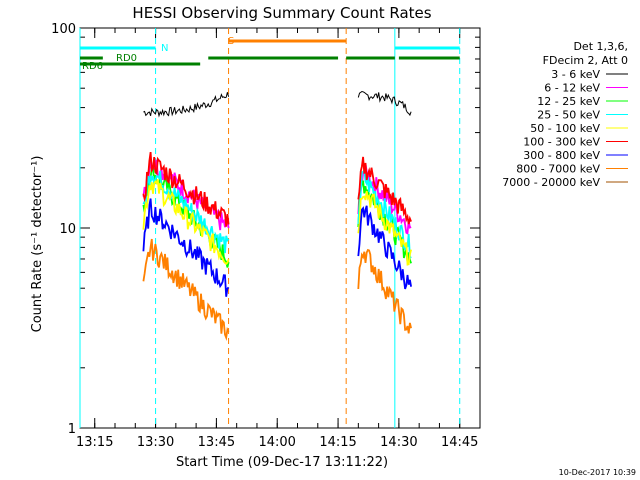  What do you see at coordinates (585, 60) in the screenshot?
I see `legend-header-line2: FDecim 2, Att 0` at bounding box center [585, 60].